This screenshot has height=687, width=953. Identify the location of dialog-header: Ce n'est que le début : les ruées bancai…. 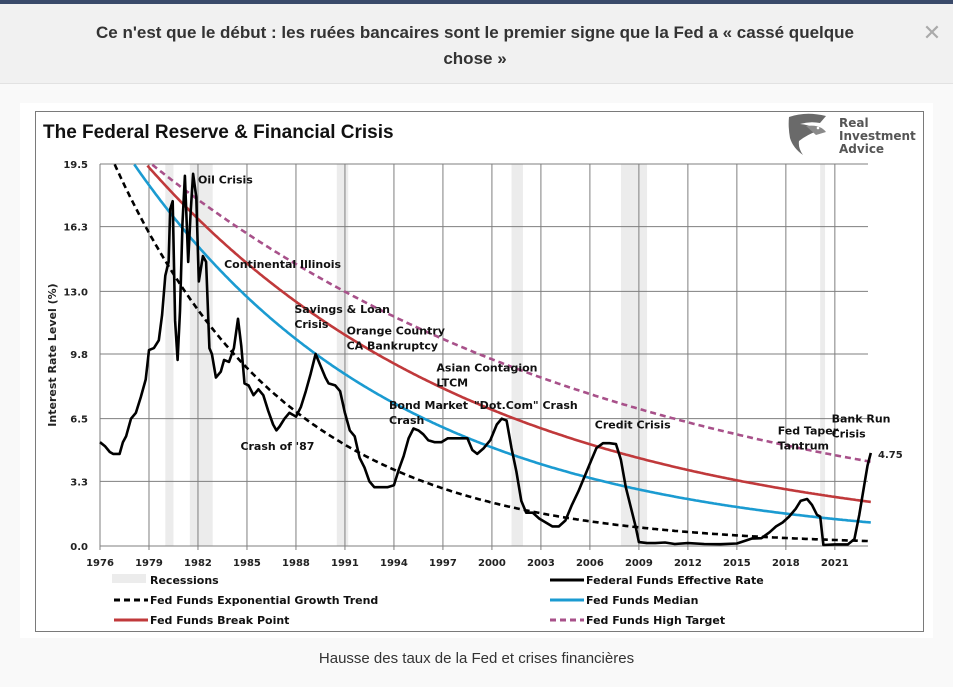
(476, 44).